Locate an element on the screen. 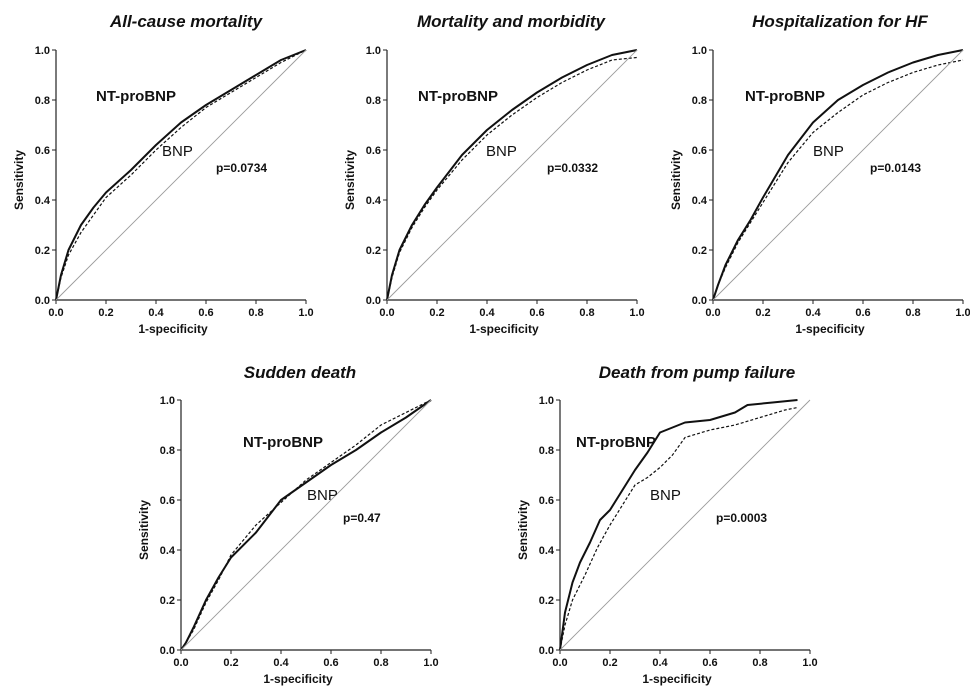 This screenshot has width=970, height=695. panel-title: Mortality and morbidity is located at coordinates (512, 21).